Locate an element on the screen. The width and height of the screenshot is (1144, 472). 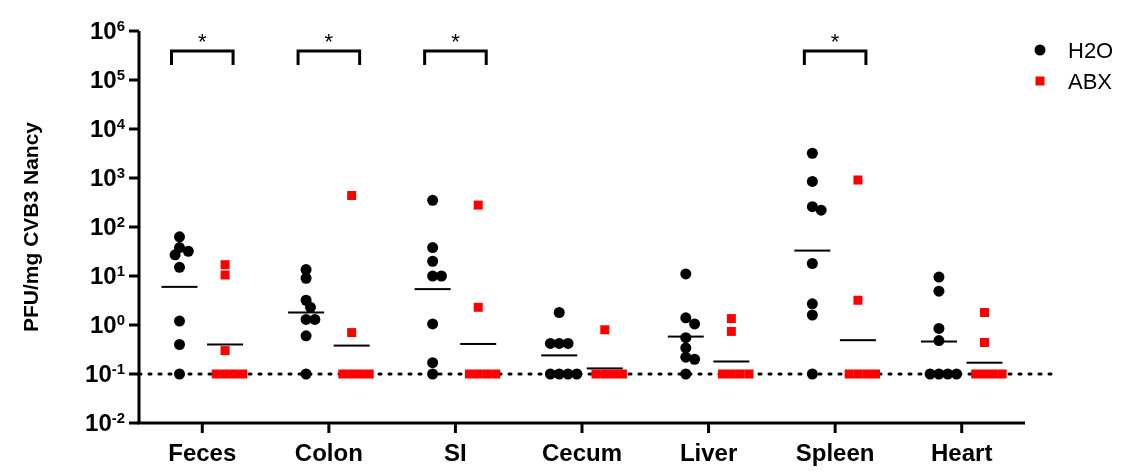
x-tick-label: Feces is located at coordinates (202, 452).